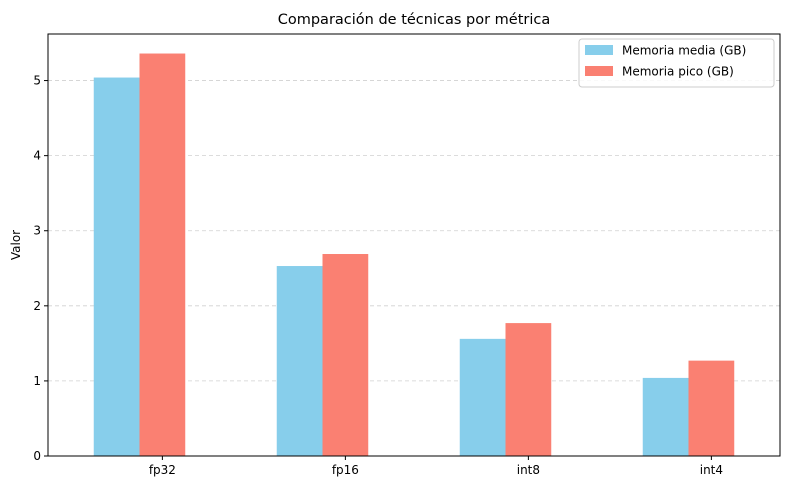 The image size is (790, 490). What do you see at coordinates (711, 470) in the screenshot?
I see `x-tick-label: int4` at bounding box center [711, 470].